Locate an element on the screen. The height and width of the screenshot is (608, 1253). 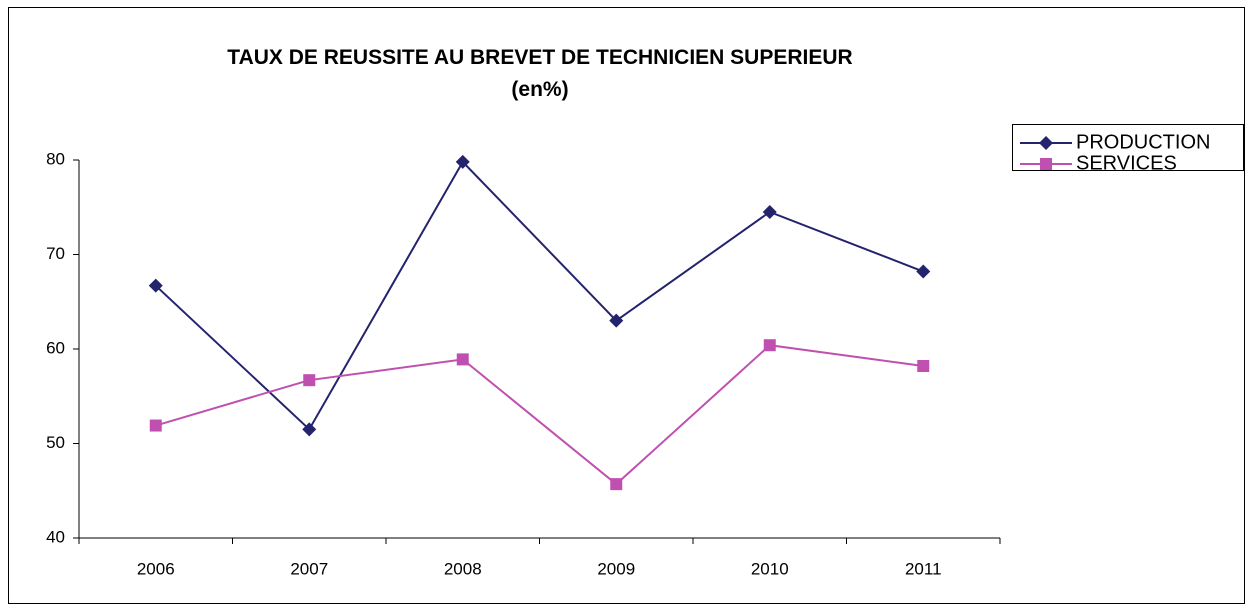
y-tick-label: 80 is located at coordinates (55, 158).